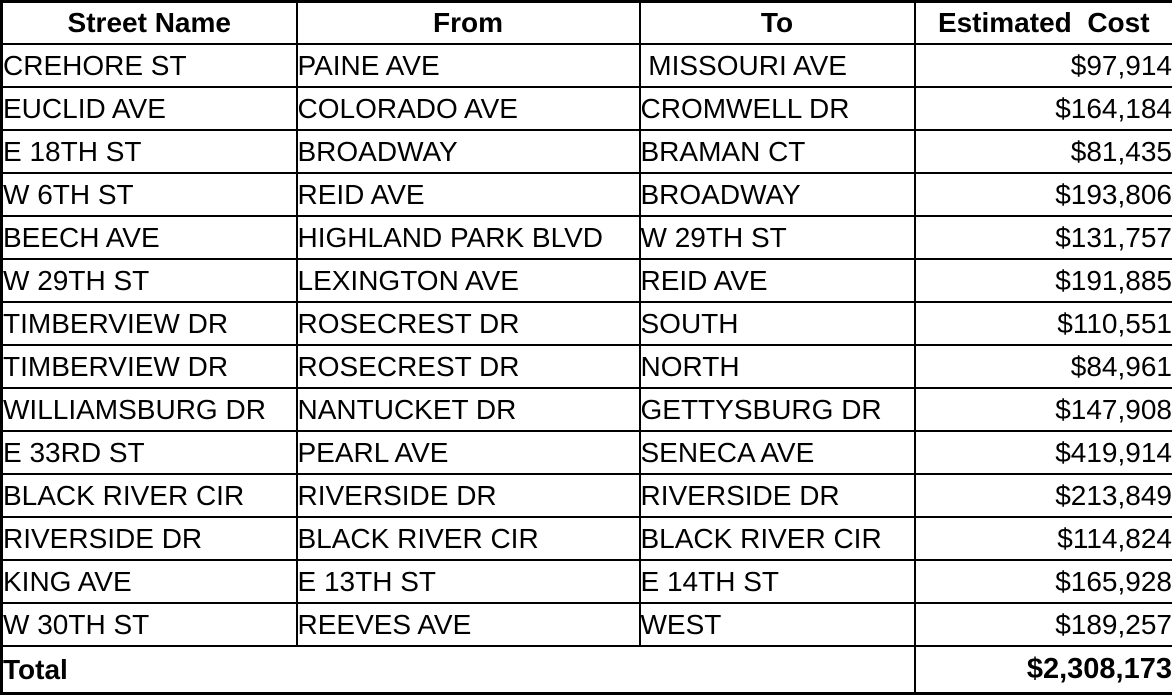  Describe the element at coordinates (777, 108) in the screenshot. I see `cell-to: CROMWELL DR` at that location.